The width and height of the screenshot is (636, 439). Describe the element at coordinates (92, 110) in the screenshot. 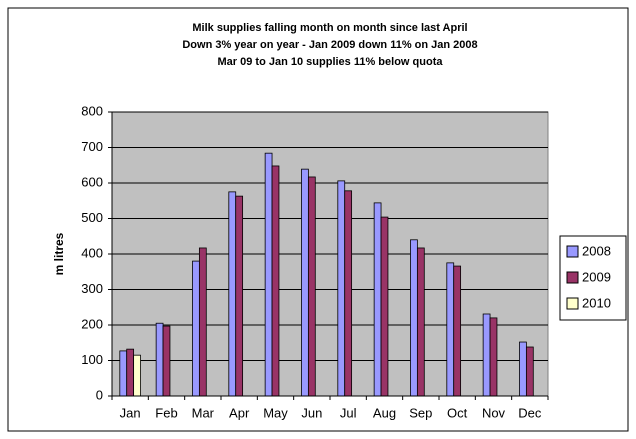

I see `y-tick-label: 800` at that location.